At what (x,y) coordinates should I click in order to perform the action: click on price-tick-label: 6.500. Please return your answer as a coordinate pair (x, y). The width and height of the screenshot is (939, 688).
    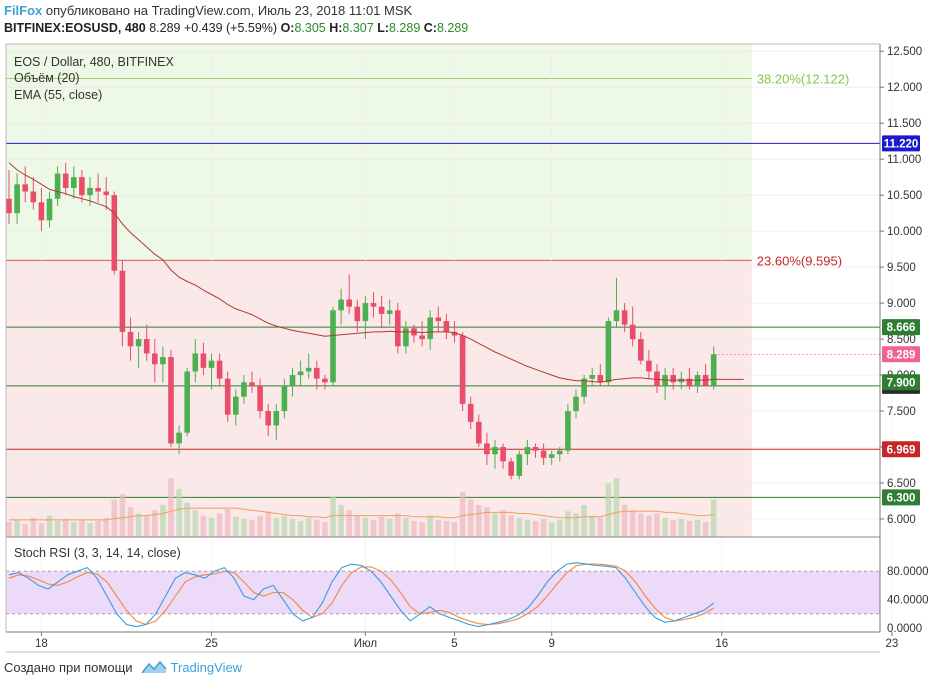
    Looking at the image, I should click on (901, 484).